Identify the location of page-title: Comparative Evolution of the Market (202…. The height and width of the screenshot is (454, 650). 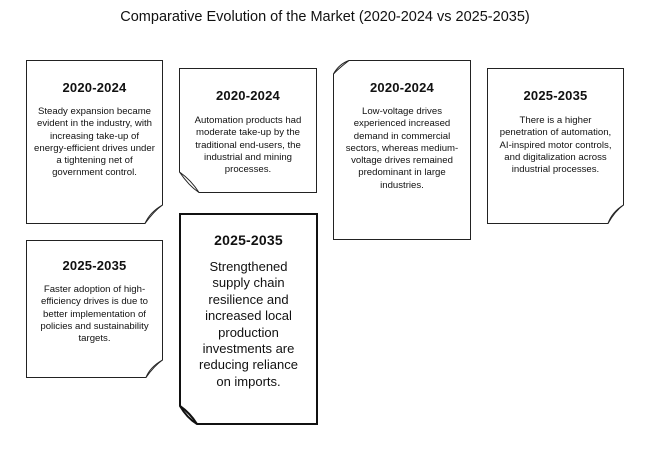
(325, 17).